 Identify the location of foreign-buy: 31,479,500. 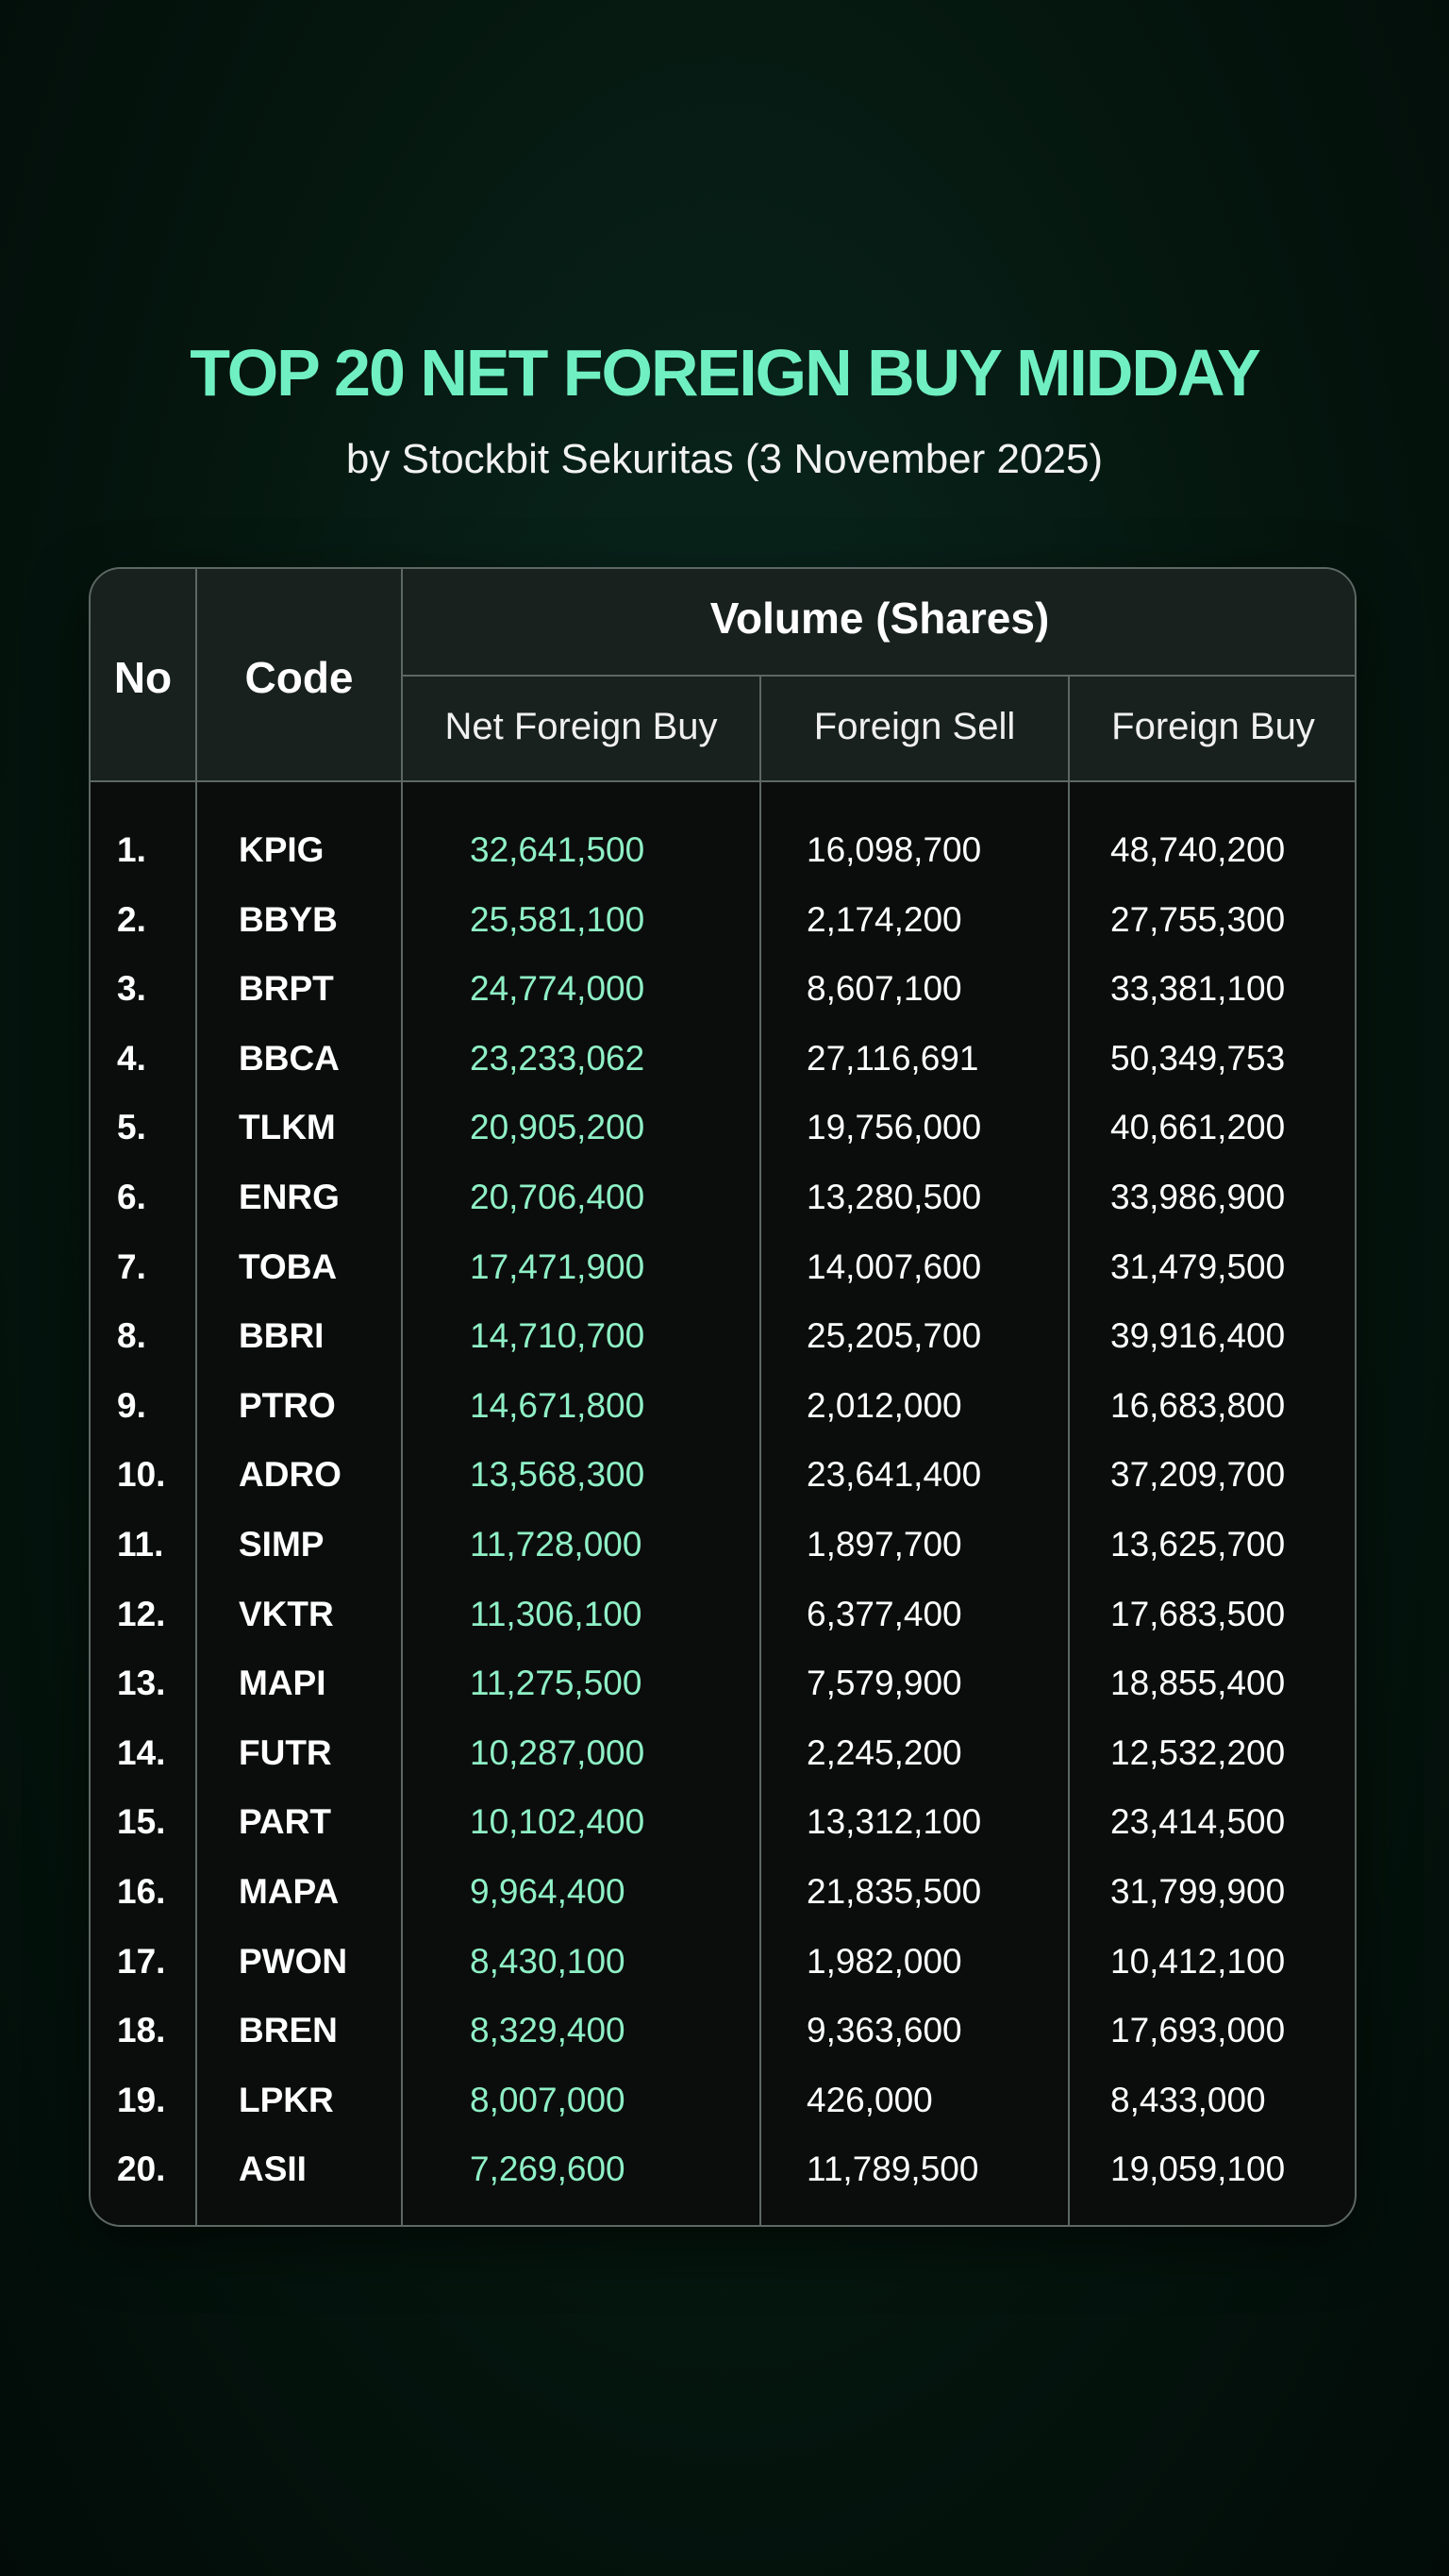
(1198, 1266).